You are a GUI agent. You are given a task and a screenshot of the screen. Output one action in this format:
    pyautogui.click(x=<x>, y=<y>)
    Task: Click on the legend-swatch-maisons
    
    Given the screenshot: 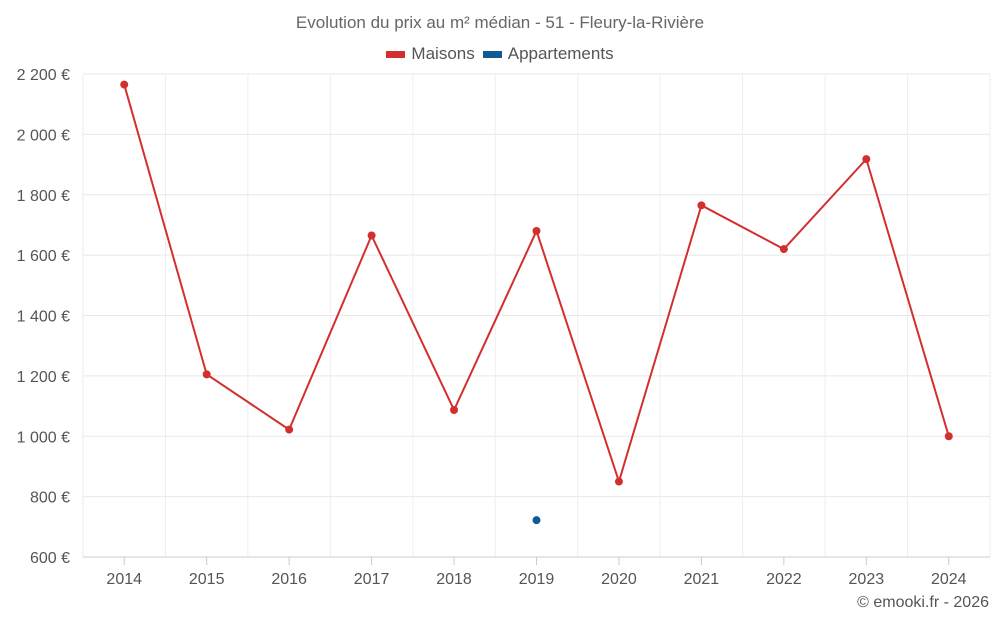 What is the action you would take?
    pyautogui.click(x=396, y=54)
    